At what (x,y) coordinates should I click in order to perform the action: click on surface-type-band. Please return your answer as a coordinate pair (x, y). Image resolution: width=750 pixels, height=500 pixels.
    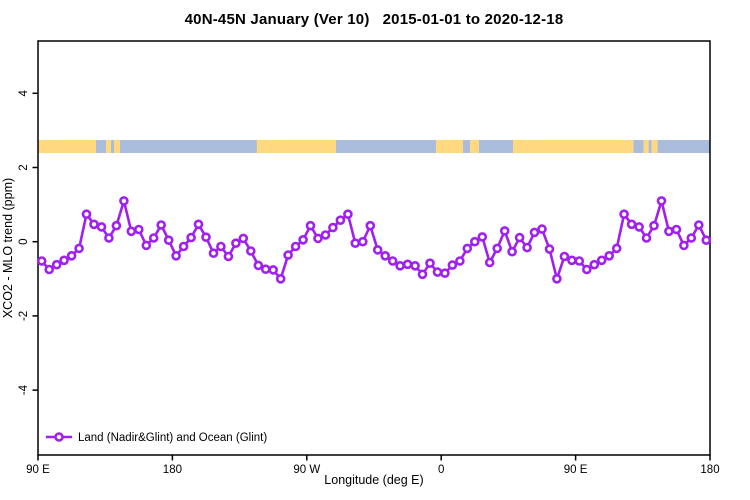
    Looking at the image, I should click on (374, 147).